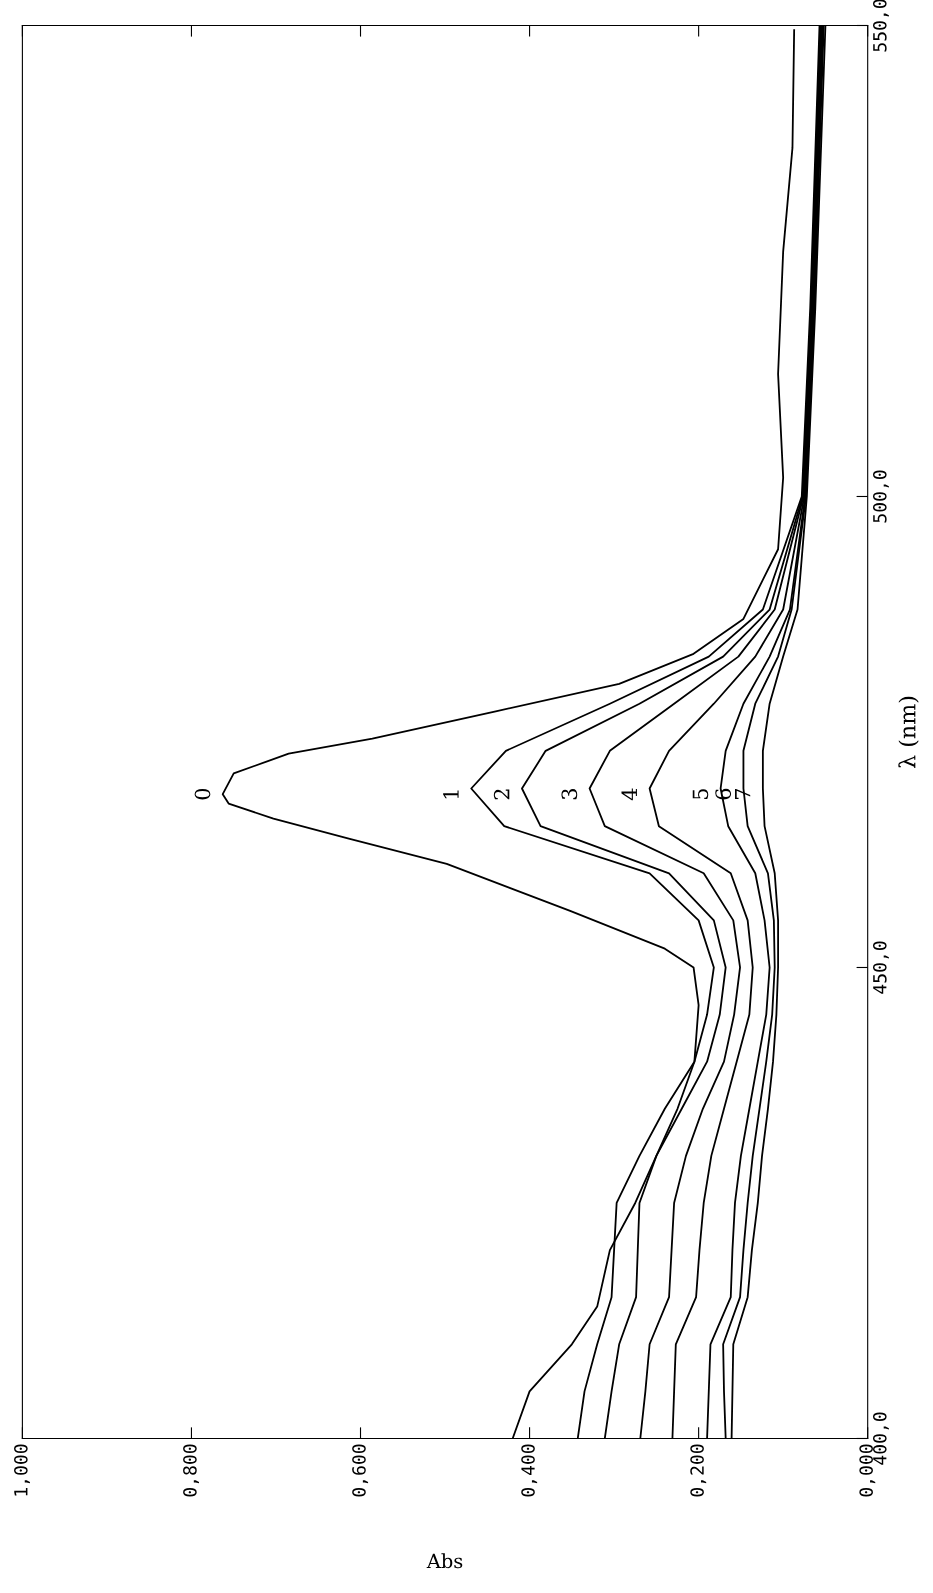  What do you see at coordinates (191, 1470) in the screenshot?
I see `x-tick-label: 0,800` at bounding box center [191, 1470].